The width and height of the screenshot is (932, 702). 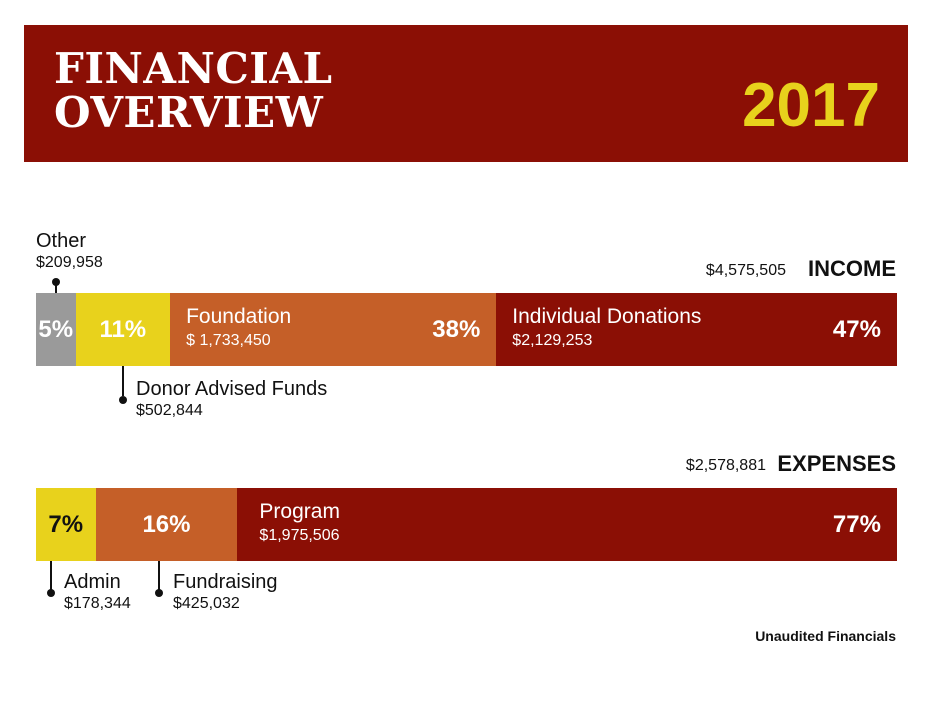 What do you see at coordinates (206, 603) in the screenshot?
I see `expenses-fundraising-amount: $425,032` at bounding box center [206, 603].